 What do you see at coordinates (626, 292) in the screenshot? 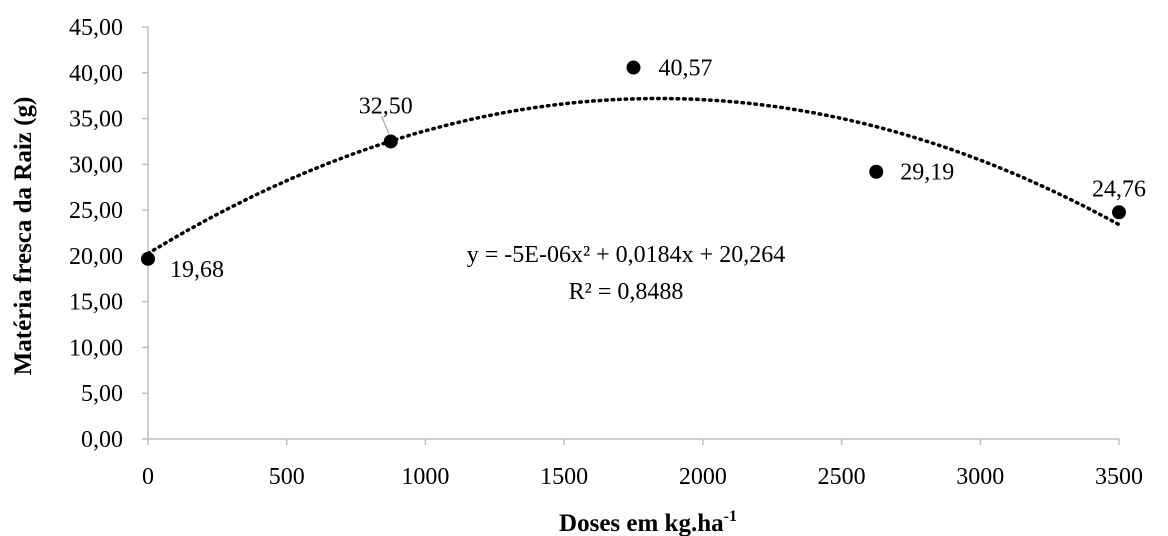
I see `trend-r2: R² = 0,8488` at bounding box center [626, 292].